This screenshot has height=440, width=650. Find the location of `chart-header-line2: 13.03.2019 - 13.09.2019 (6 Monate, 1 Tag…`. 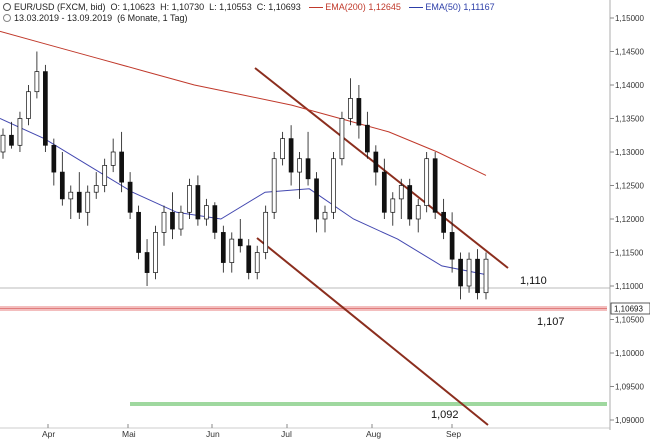

chart-header-line2: 13.03.2019 - 13.09.2019 (6 Monate, 1 Tag… is located at coordinates (95, 18).